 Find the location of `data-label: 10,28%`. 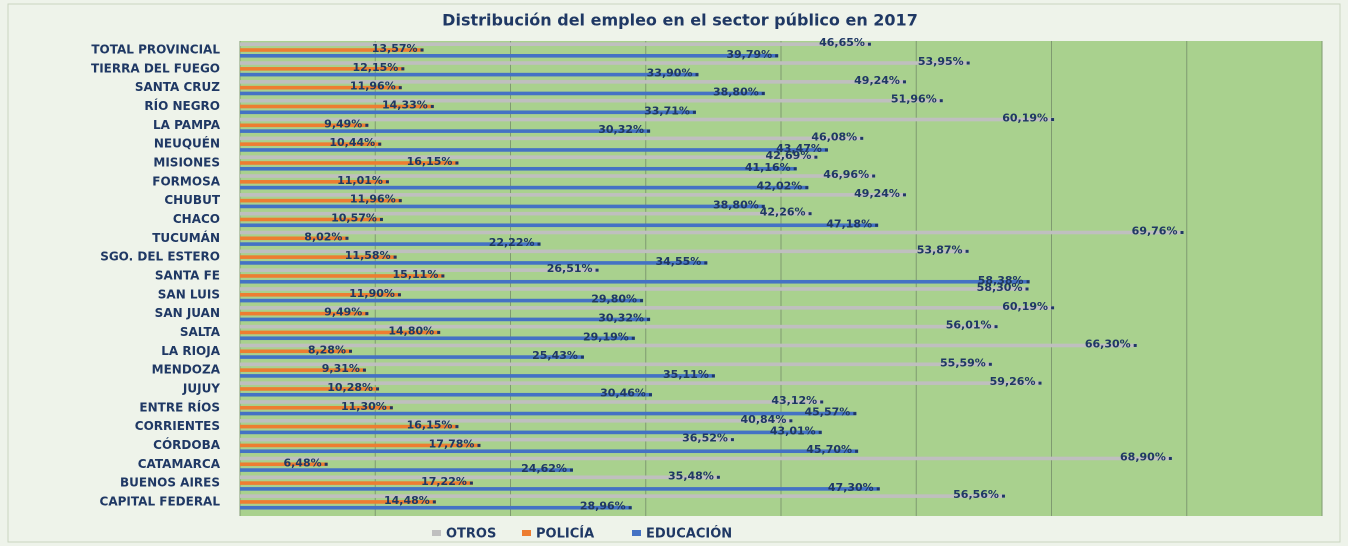

data-label: 10,28% is located at coordinates (350, 387).